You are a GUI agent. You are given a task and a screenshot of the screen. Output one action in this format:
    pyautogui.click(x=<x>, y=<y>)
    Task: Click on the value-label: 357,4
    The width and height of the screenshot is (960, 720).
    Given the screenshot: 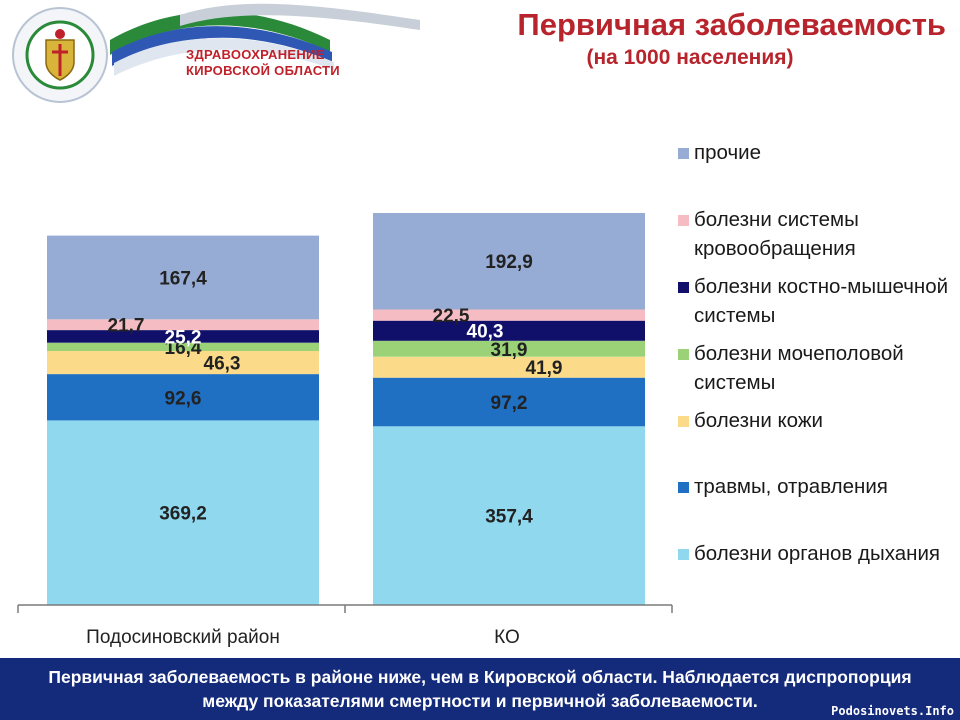 What is the action you would take?
    pyautogui.click(x=509, y=517)
    